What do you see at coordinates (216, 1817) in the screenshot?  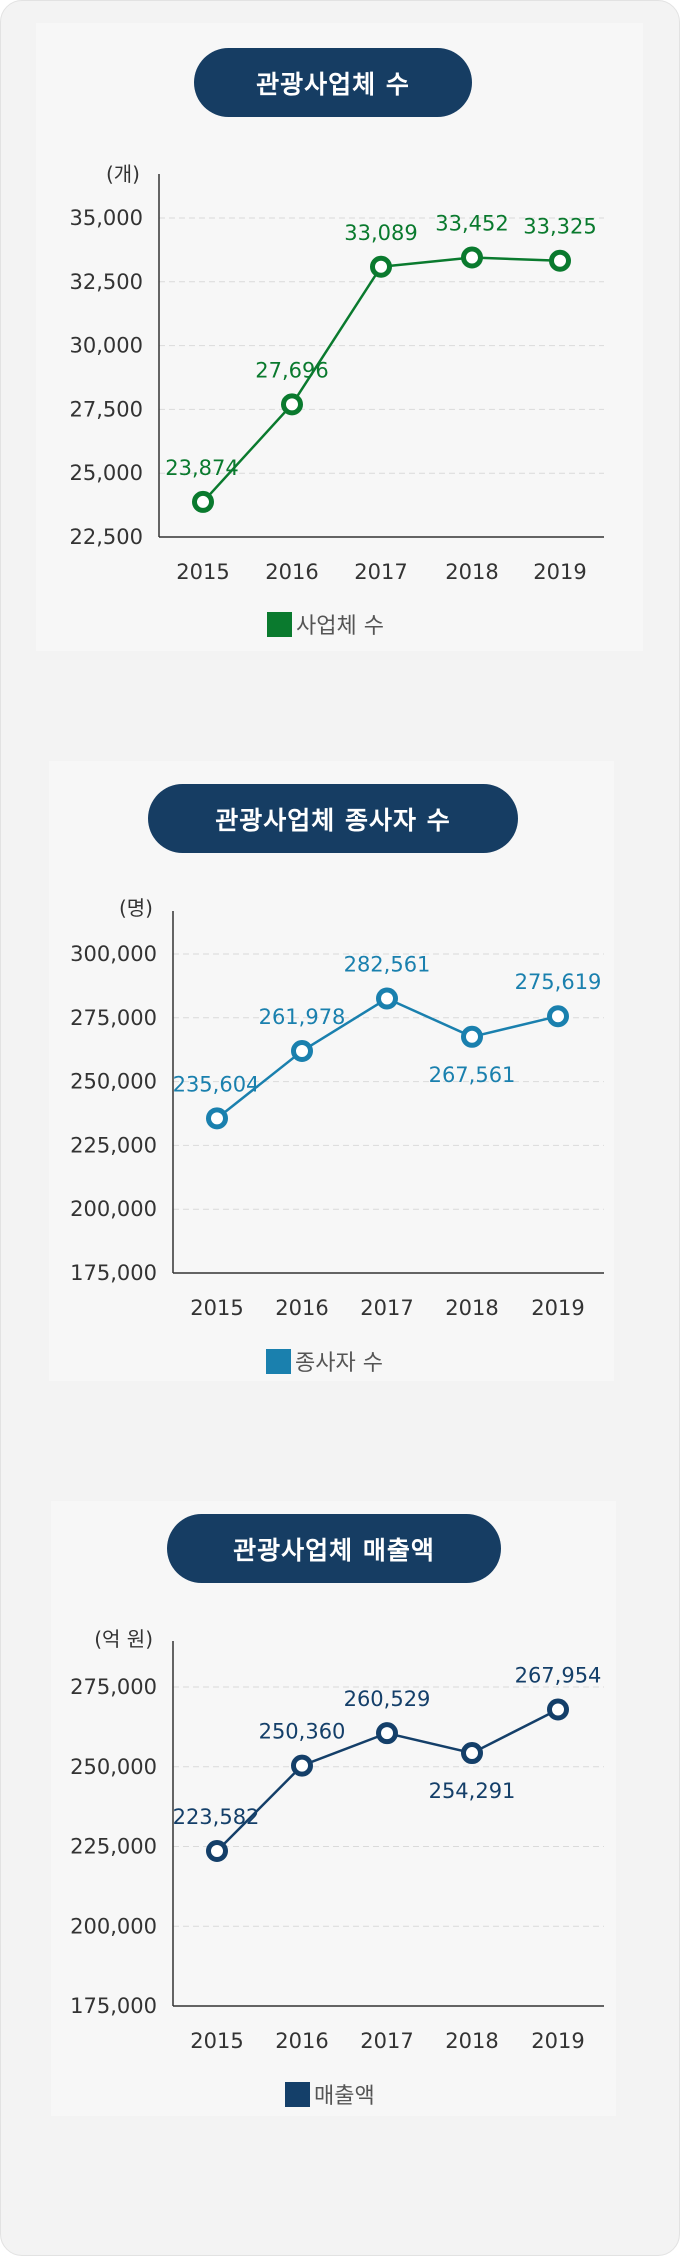 I see `data-label: 223,582` at bounding box center [216, 1817].